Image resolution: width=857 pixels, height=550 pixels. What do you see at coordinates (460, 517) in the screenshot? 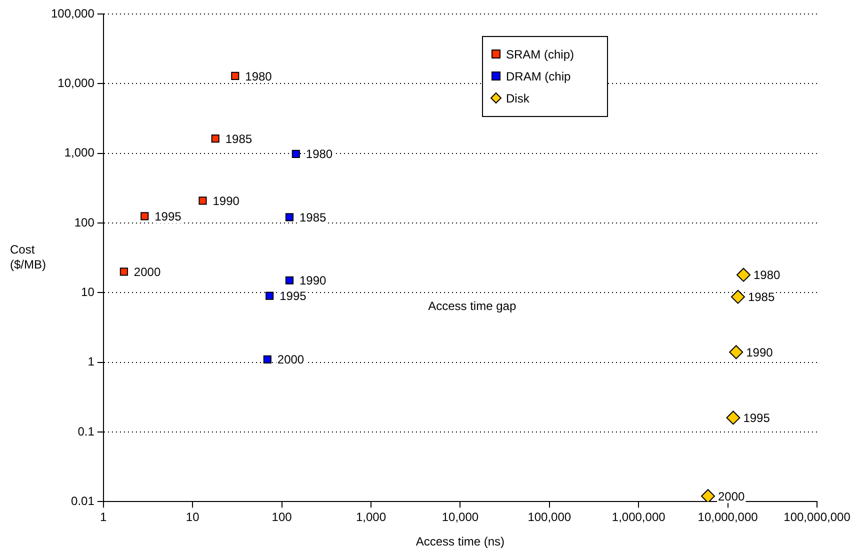
I see `x-tick-label: 10,000` at bounding box center [460, 517].